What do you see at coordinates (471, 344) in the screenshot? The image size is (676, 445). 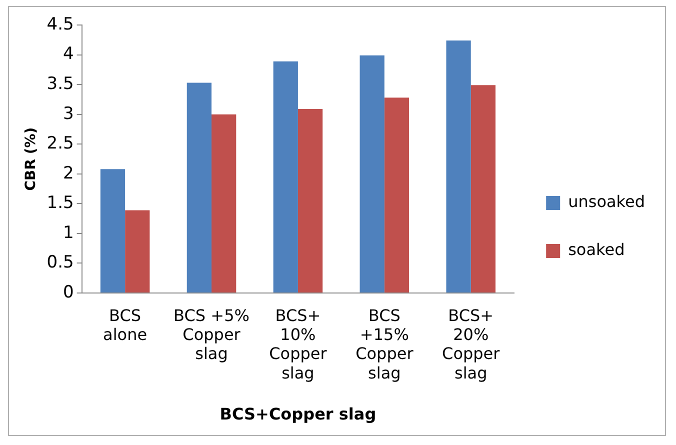 I see `x-tick-label: BCS+ 20% Copper slag` at bounding box center [471, 344].